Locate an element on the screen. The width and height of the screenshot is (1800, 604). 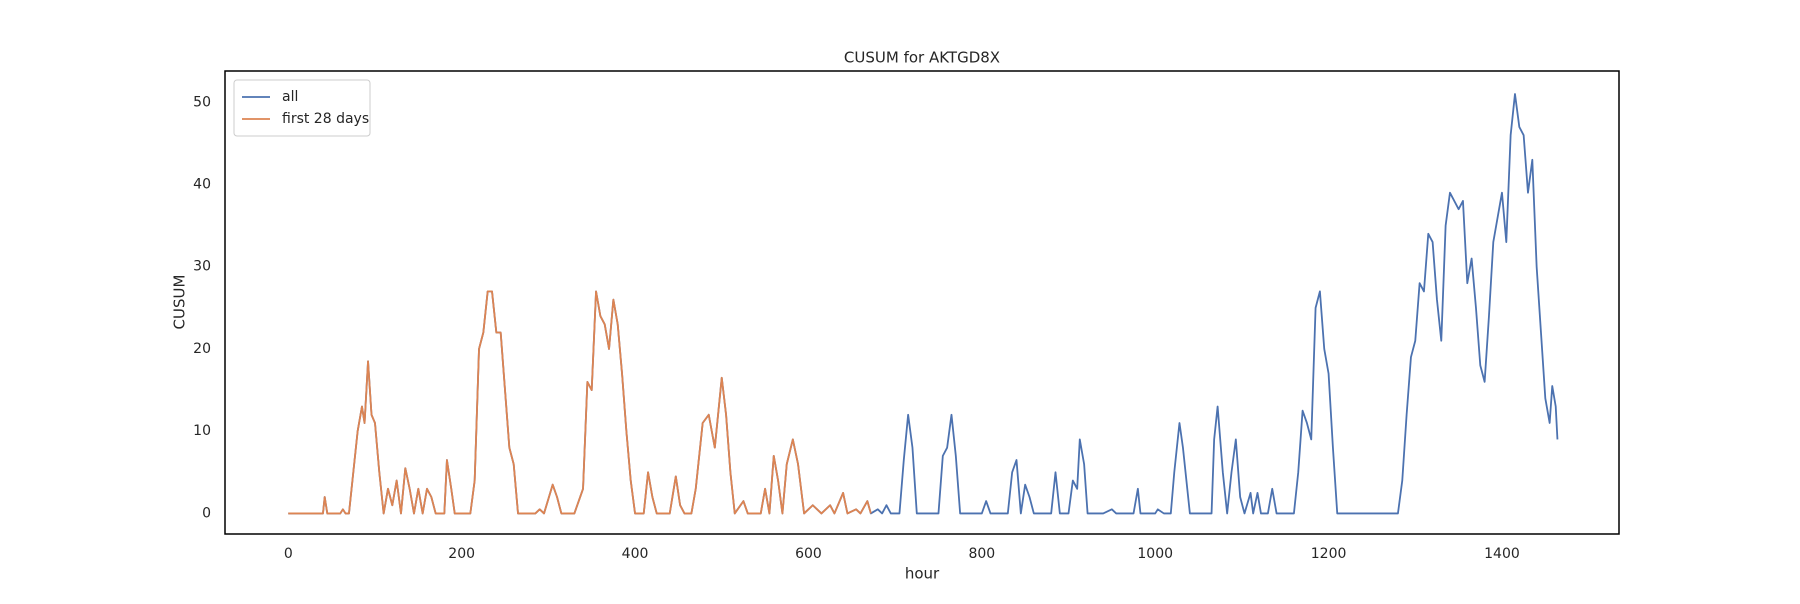
series-line is located at coordinates (580, 402).